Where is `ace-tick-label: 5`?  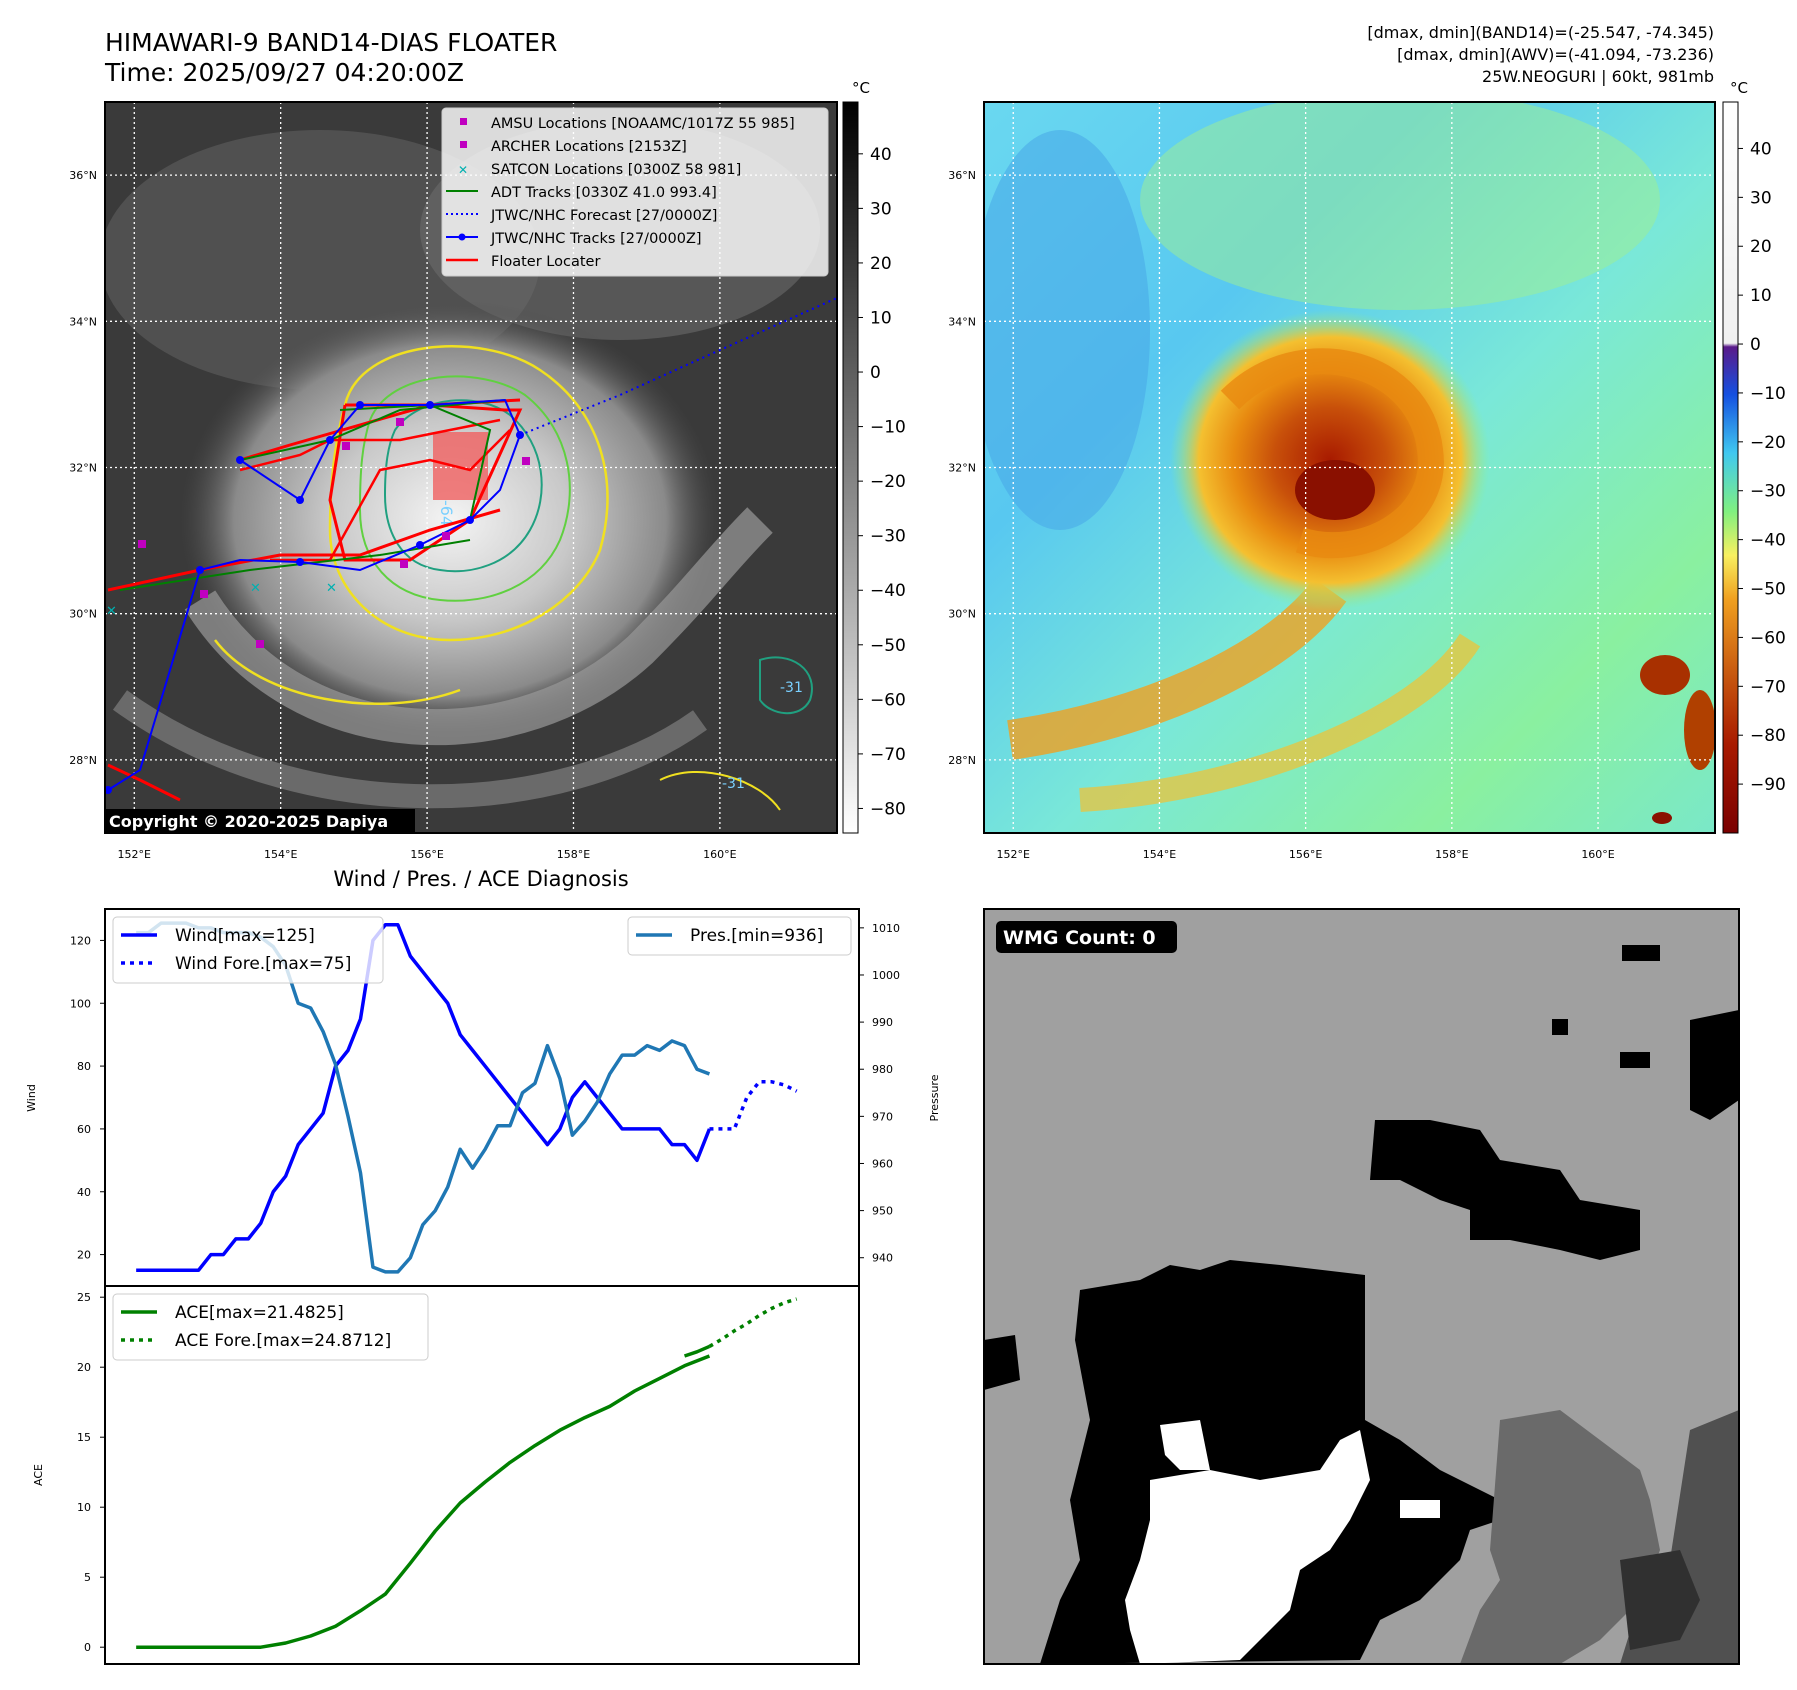
ace-tick-label: 5 is located at coordinates (87, 1577).